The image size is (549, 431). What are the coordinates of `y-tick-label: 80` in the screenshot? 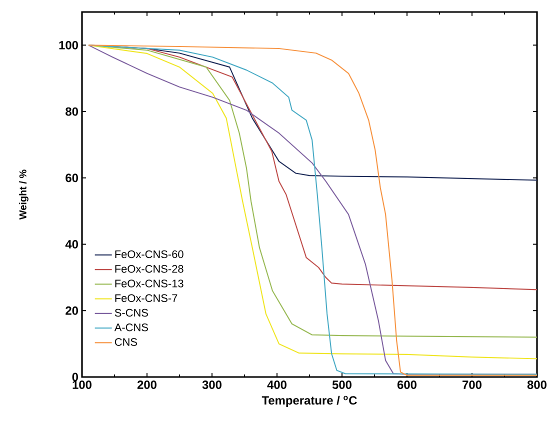 It's located at (72, 111).